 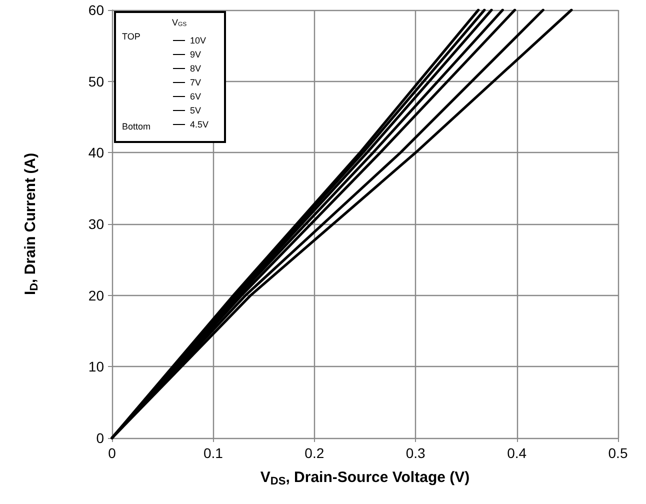 What do you see at coordinates (213, 453) in the screenshot?
I see `x-tick-label: 0.1` at bounding box center [213, 453].